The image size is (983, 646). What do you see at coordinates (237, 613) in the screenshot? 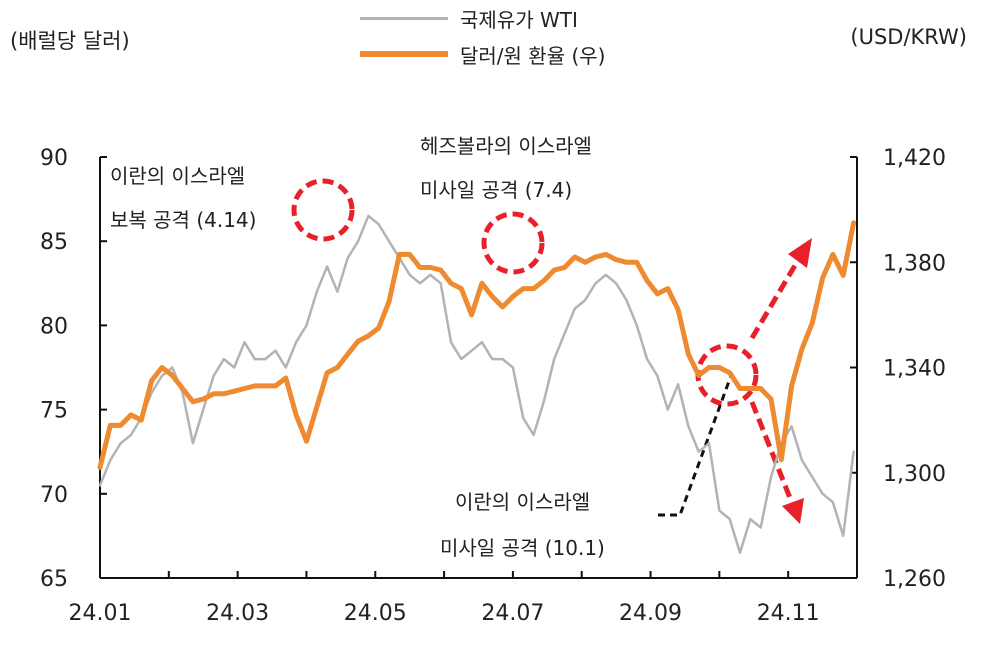
I see `x-tick-label: 24.03` at bounding box center [237, 613].